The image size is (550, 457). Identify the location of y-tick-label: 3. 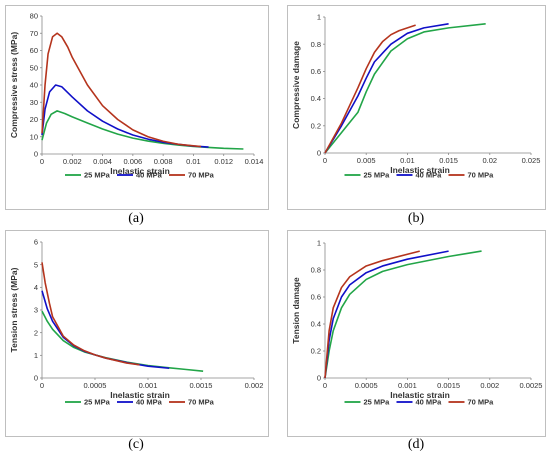
(36, 310).